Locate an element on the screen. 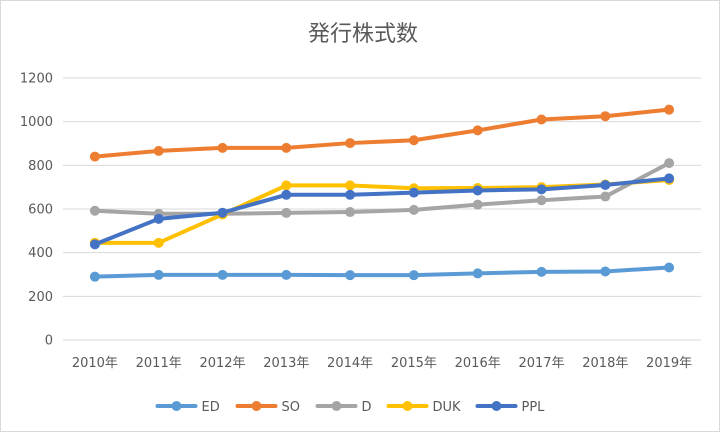  x-tick-label: 2016年 is located at coordinates (478, 363).